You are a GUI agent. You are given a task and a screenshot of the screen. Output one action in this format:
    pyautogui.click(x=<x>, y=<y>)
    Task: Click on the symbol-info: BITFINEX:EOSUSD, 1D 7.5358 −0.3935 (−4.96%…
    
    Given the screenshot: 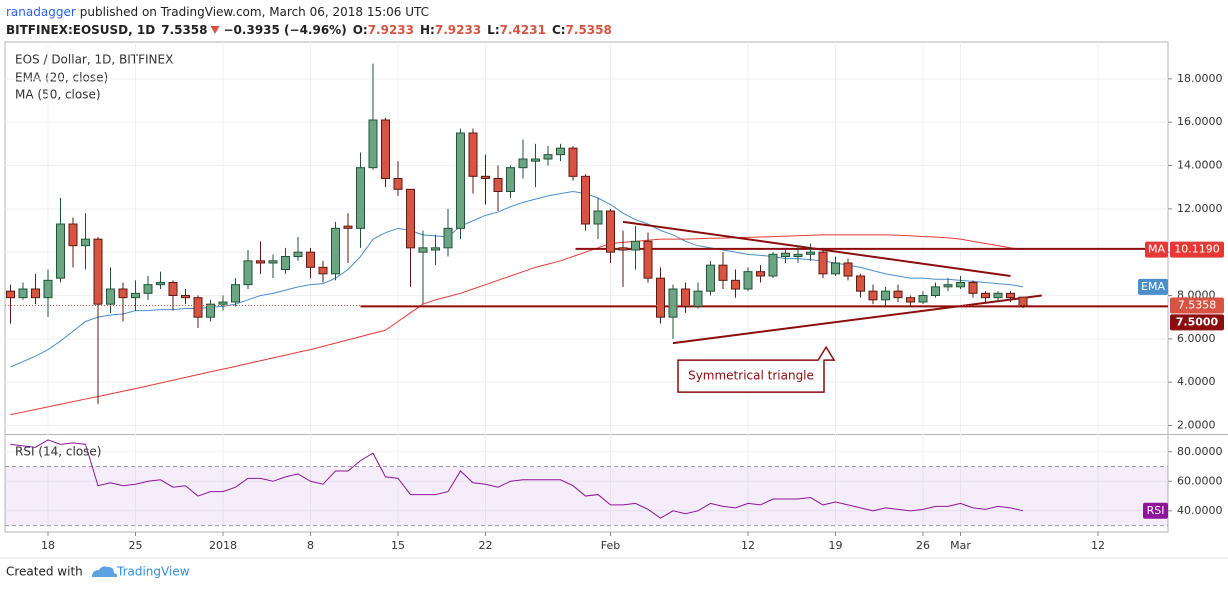 What is the action you would take?
    pyautogui.click(x=309, y=30)
    